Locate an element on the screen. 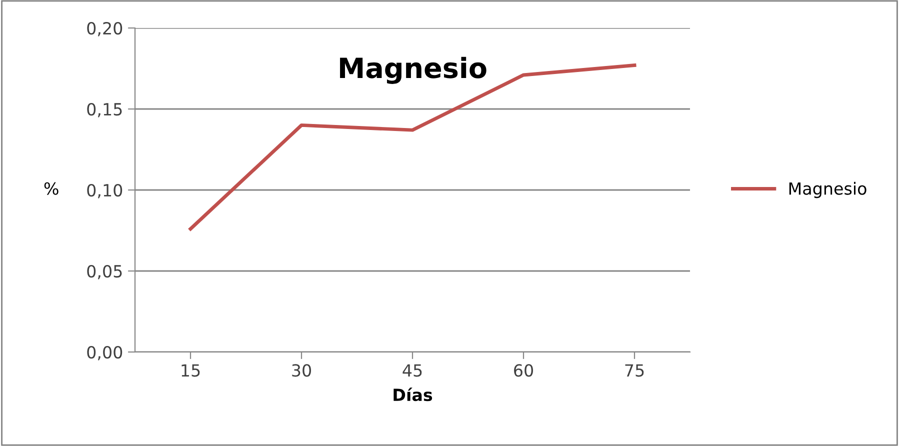 This screenshot has height=446, width=899. x-tick-label: 30 is located at coordinates (301, 370).